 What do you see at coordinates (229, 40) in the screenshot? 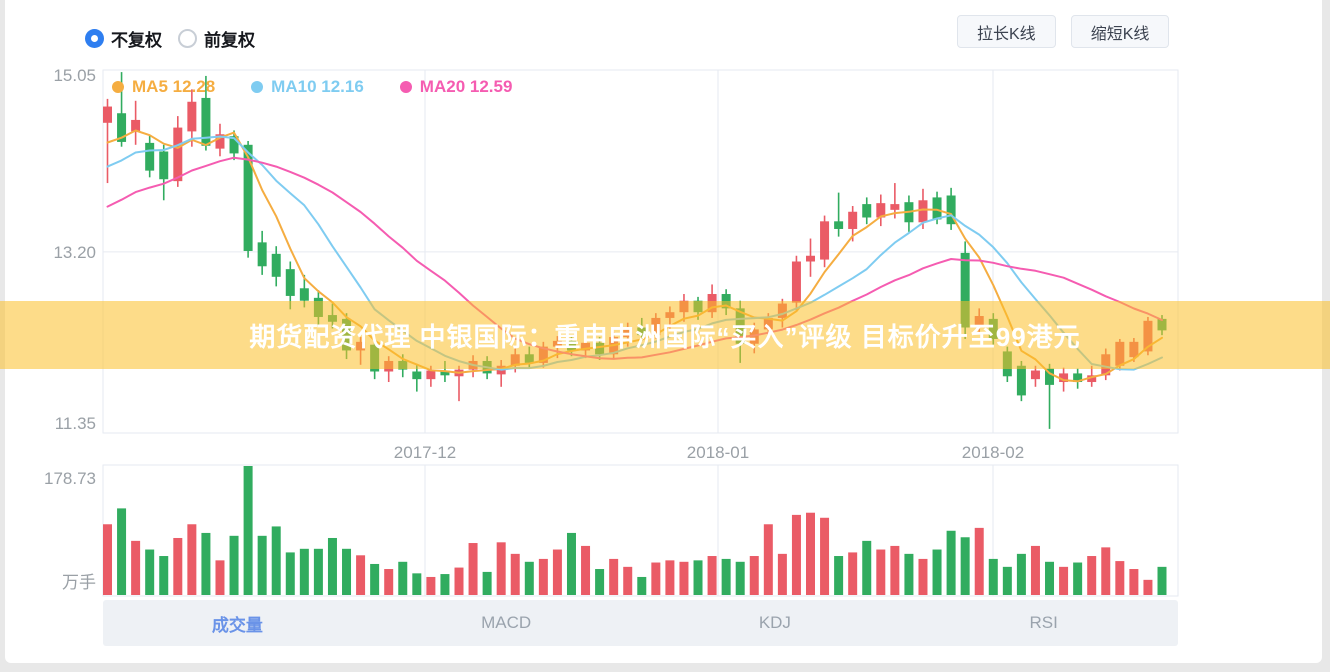
I see `radio-forward-adjust-label: 前复权` at bounding box center [229, 40].